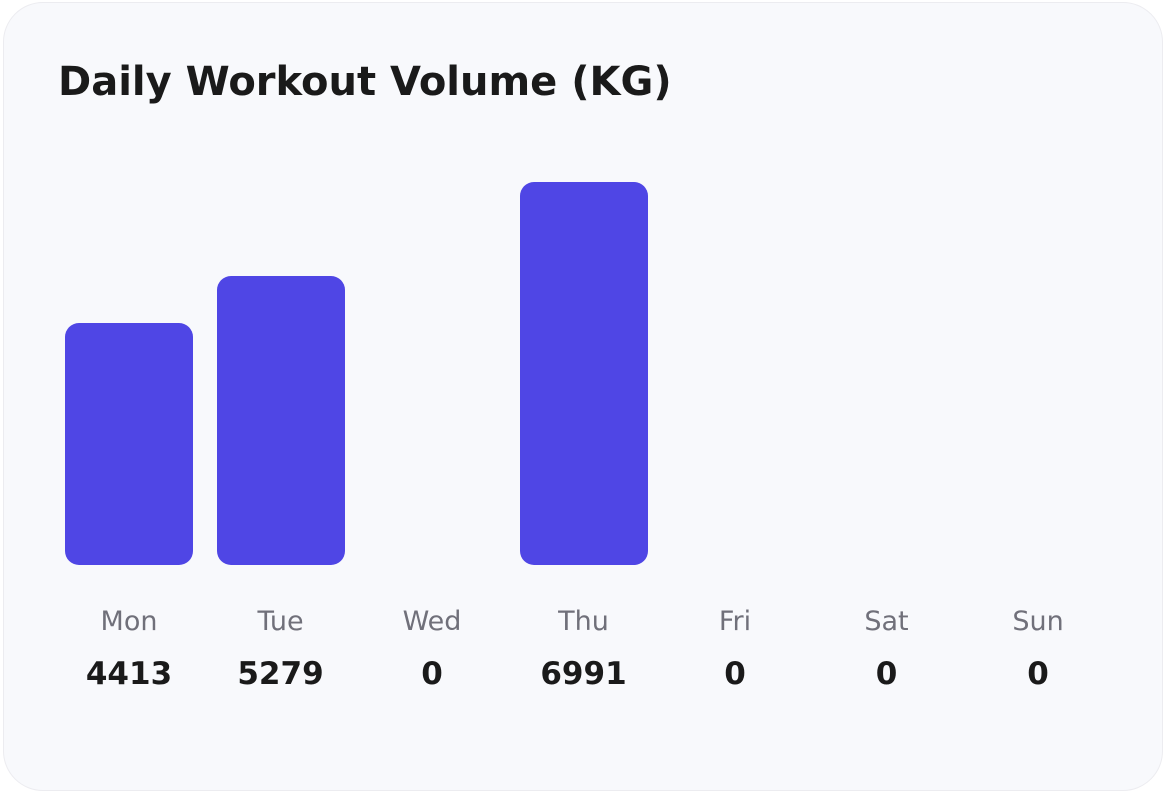 The height and width of the screenshot is (795, 1168). What do you see at coordinates (280, 420) in the screenshot?
I see `bar-tue` at bounding box center [280, 420].